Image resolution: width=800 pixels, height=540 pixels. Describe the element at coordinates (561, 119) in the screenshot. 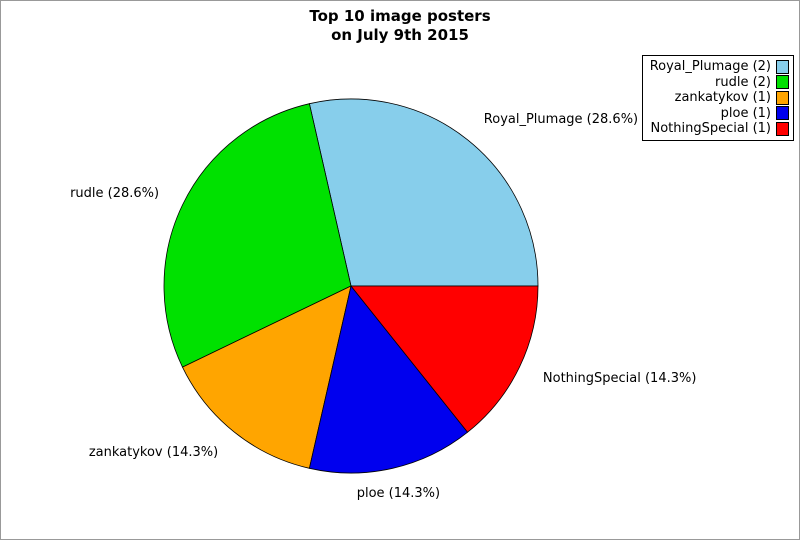

I see `pie-label-Royal_Plumage: Royal_Plumage (28.6%)` at that location.